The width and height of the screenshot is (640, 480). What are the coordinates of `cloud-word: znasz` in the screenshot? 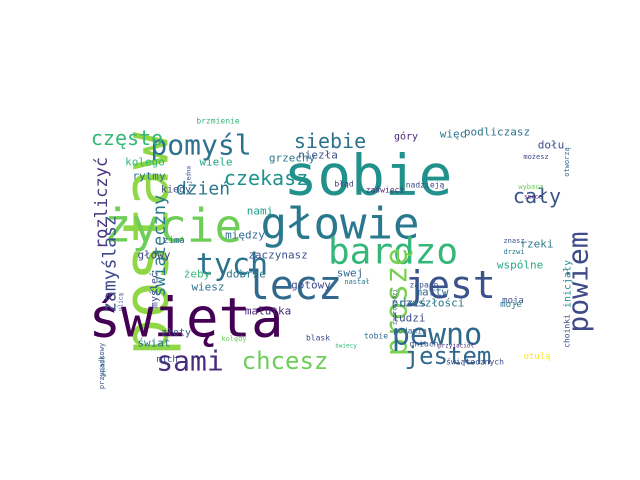 It's located at (513, 241).